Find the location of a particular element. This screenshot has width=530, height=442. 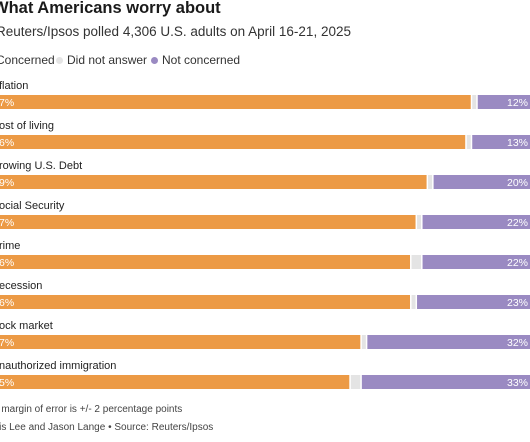

bar-not-concerned-stock-market is located at coordinates (448, 342).